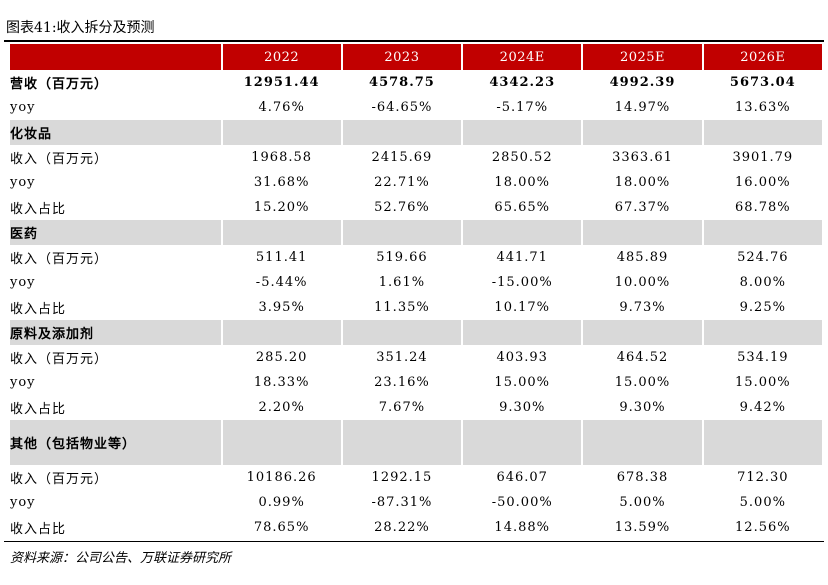  Describe the element at coordinates (414, 541) in the screenshot. I see `footer-rule` at that location.